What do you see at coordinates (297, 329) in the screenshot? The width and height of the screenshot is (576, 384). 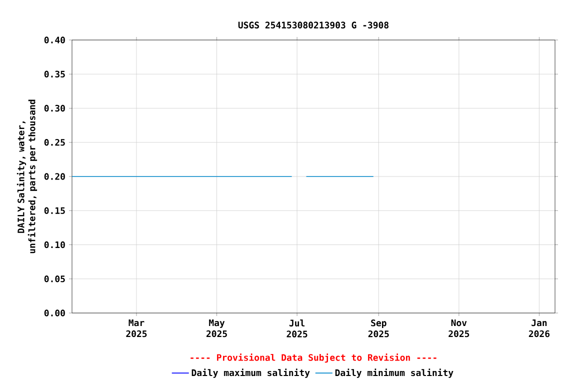 I see `x-tick-label: Jul 2025` at bounding box center [297, 329].